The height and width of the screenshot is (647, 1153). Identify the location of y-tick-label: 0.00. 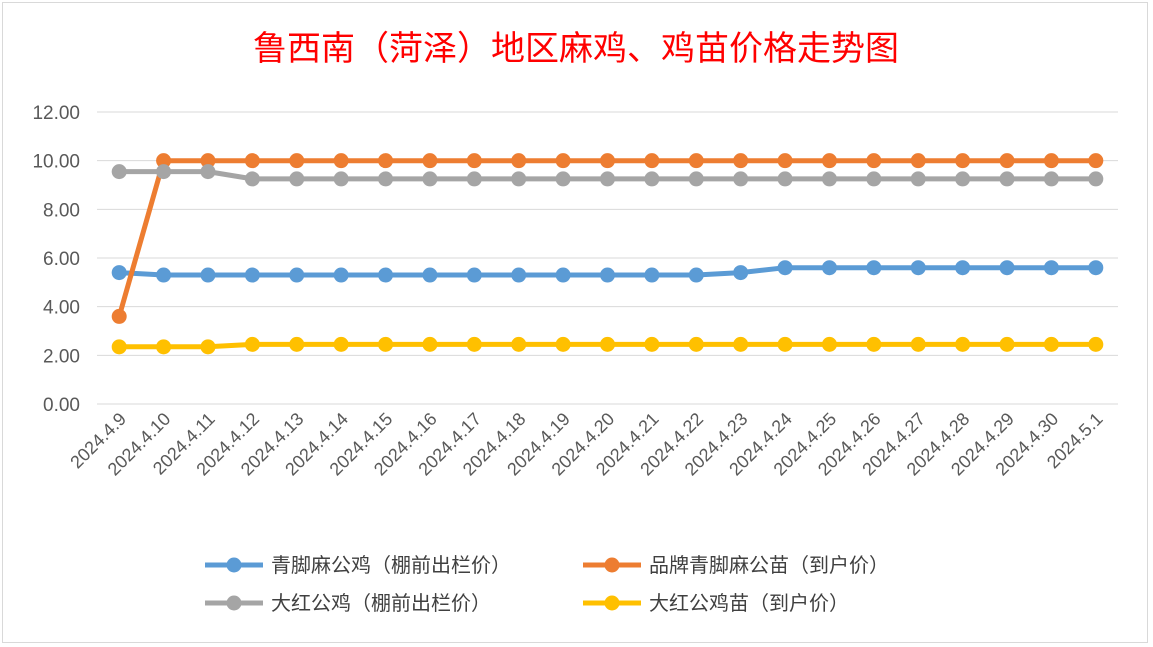
(61, 405).